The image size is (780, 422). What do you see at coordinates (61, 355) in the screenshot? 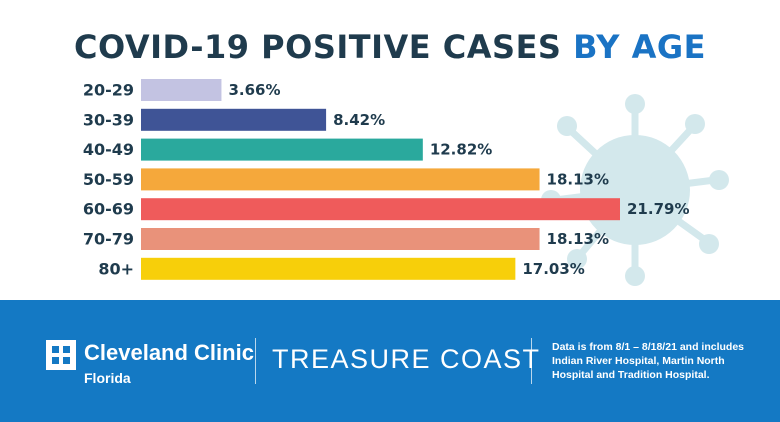
I see `cleveland-clinic-logo-icon` at bounding box center [61, 355].